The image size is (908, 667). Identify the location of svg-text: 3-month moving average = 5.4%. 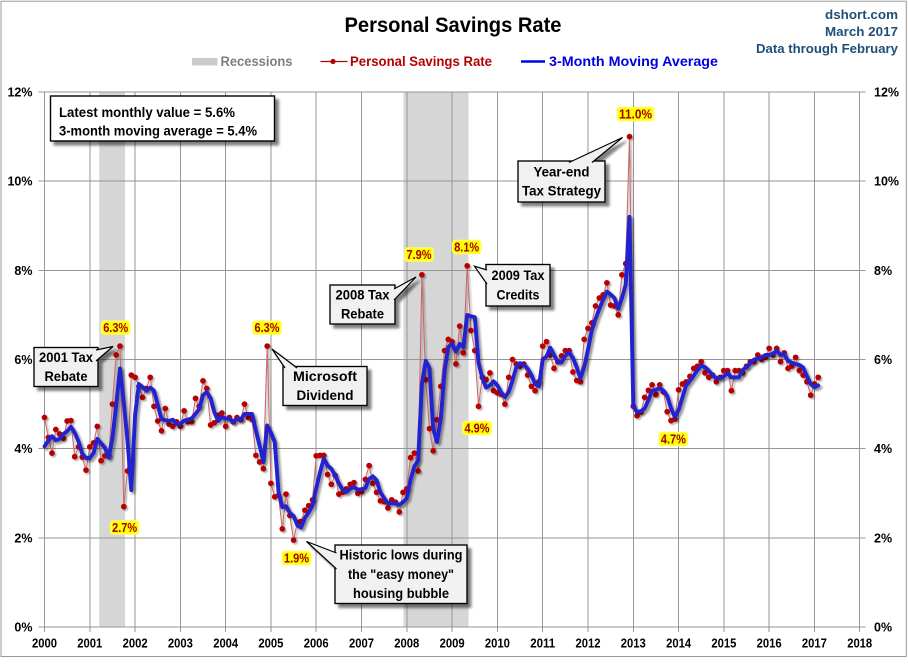
(158, 131).